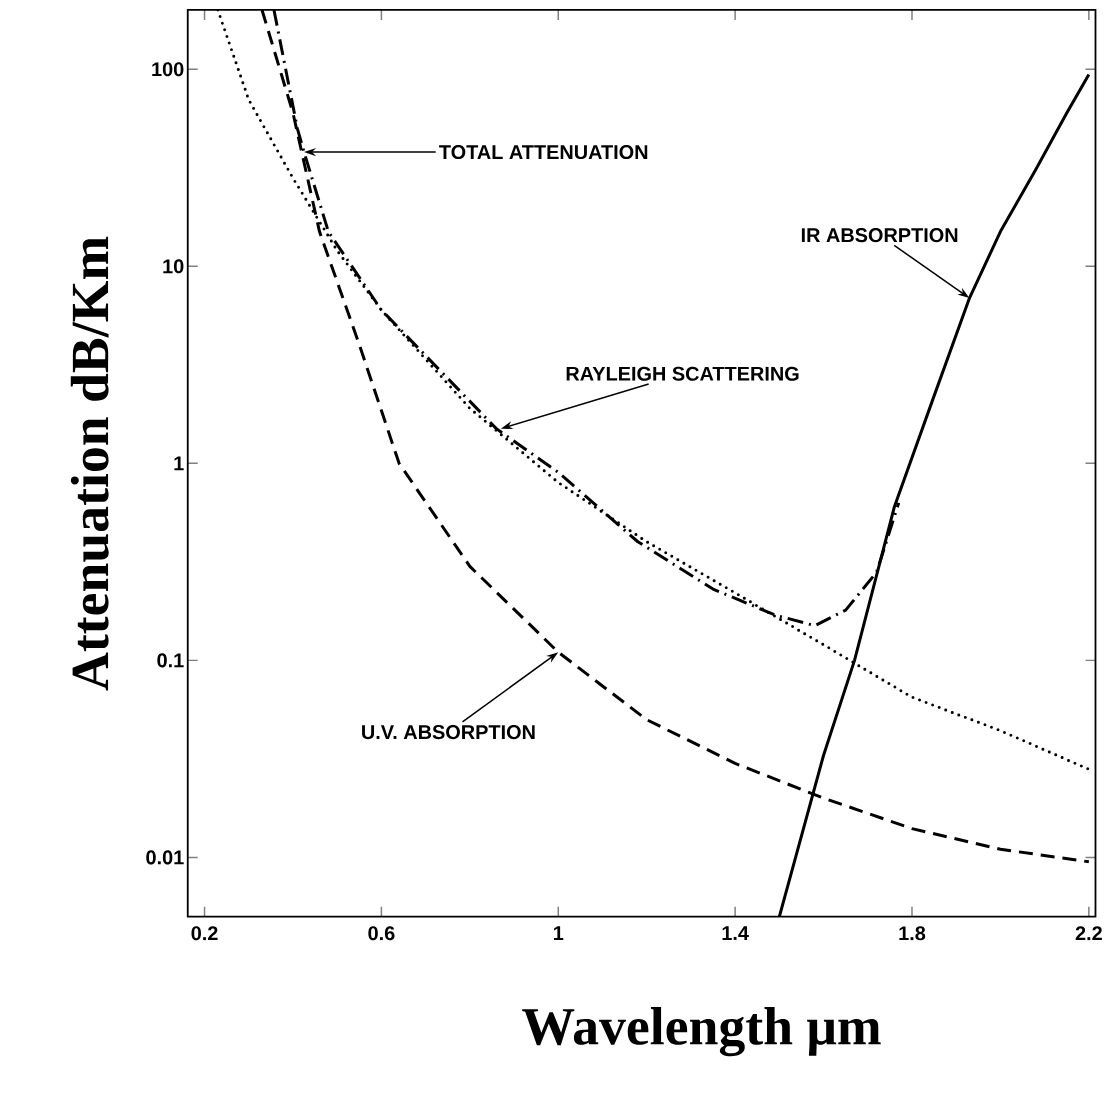 This screenshot has height=1104, width=1106. Describe the element at coordinates (89, 463) in the screenshot. I see `y-axis-title: Attenuation dB/Km` at that location.